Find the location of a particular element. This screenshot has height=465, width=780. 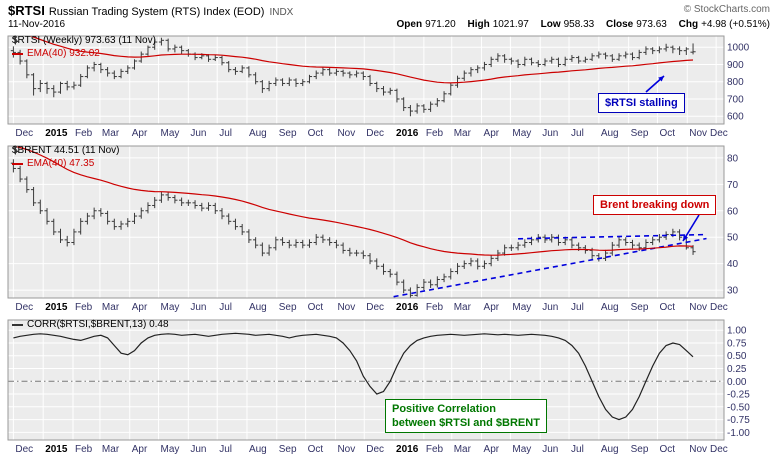

close-label: Close is located at coordinates (620, 24).